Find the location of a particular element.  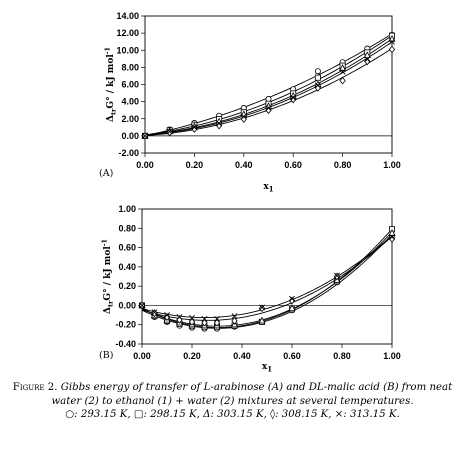

panel-a-ylabel-main: Δ is located at coordinates (111, 118).